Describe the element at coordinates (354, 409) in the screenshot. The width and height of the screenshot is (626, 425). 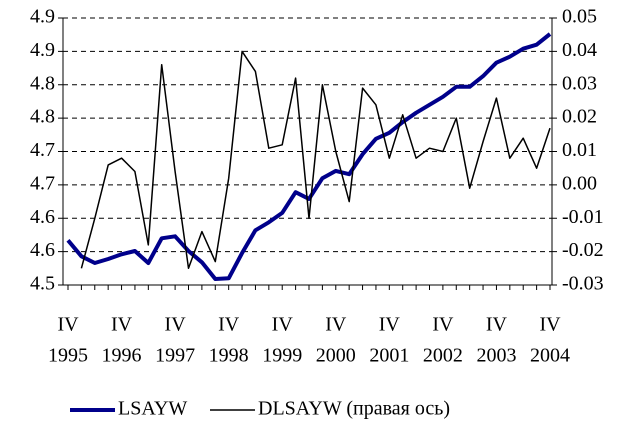
I see `legend-label: DLSAYW (правая ось)` at that location.